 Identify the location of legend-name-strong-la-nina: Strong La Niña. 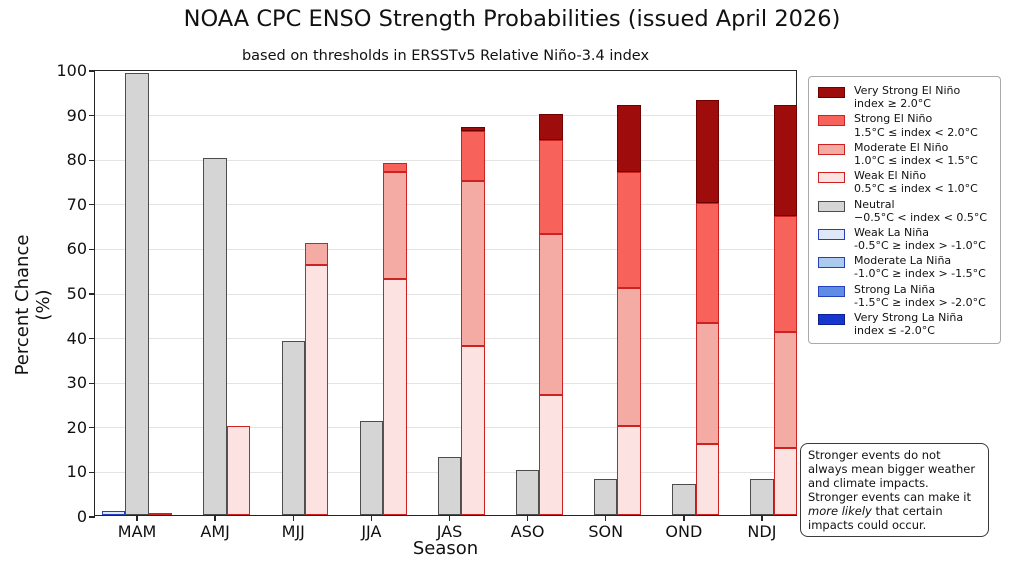
(895, 289).